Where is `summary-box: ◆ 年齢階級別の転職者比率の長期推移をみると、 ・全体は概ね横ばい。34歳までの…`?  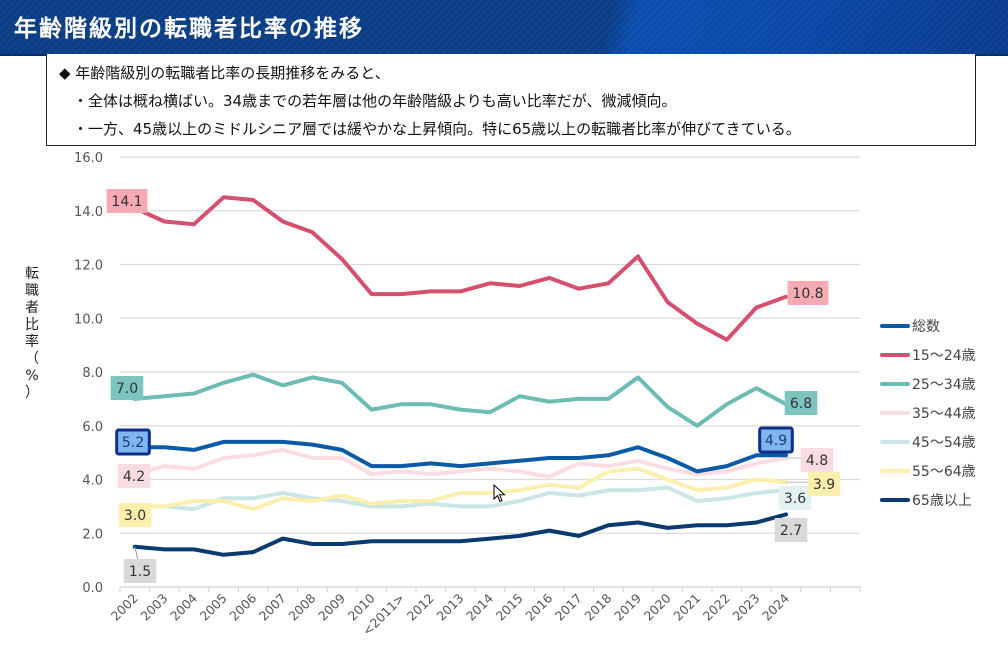
summary-box: ◆ 年齢階級別の転職者比率の長期推移をみると、 ・全体は概ね横ばい。34歳までの… is located at coordinates (511, 100).